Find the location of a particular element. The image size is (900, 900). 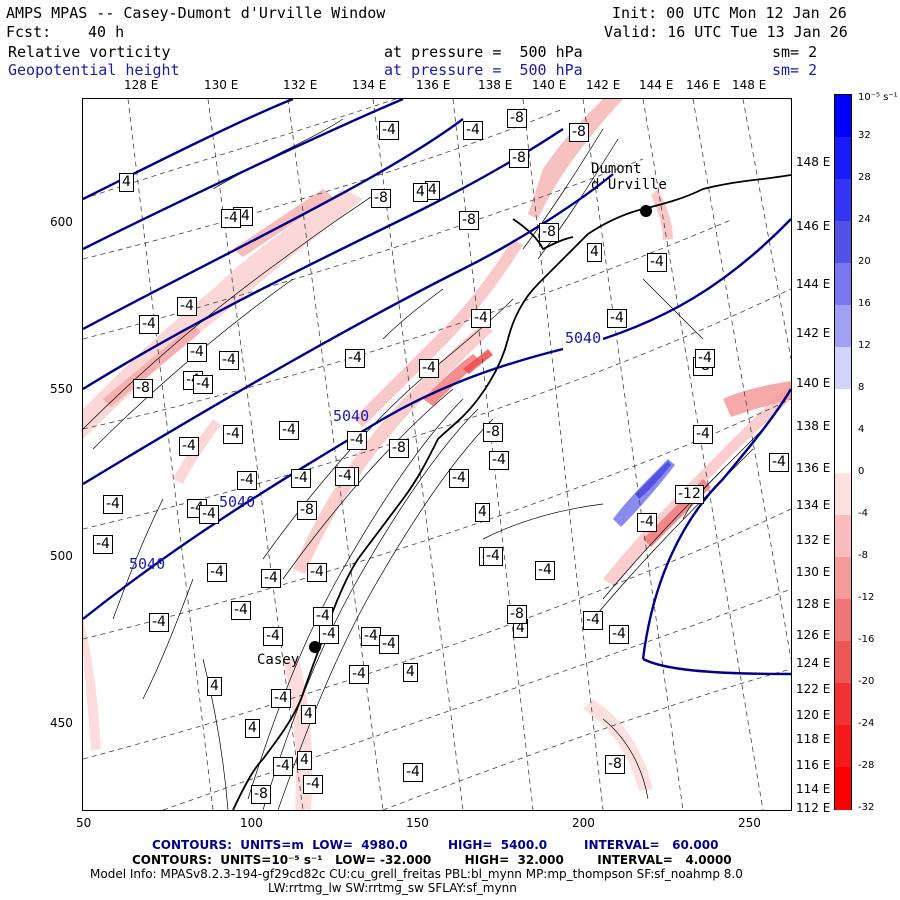

right-lat-label: 124 E is located at coordinates (813, 663).